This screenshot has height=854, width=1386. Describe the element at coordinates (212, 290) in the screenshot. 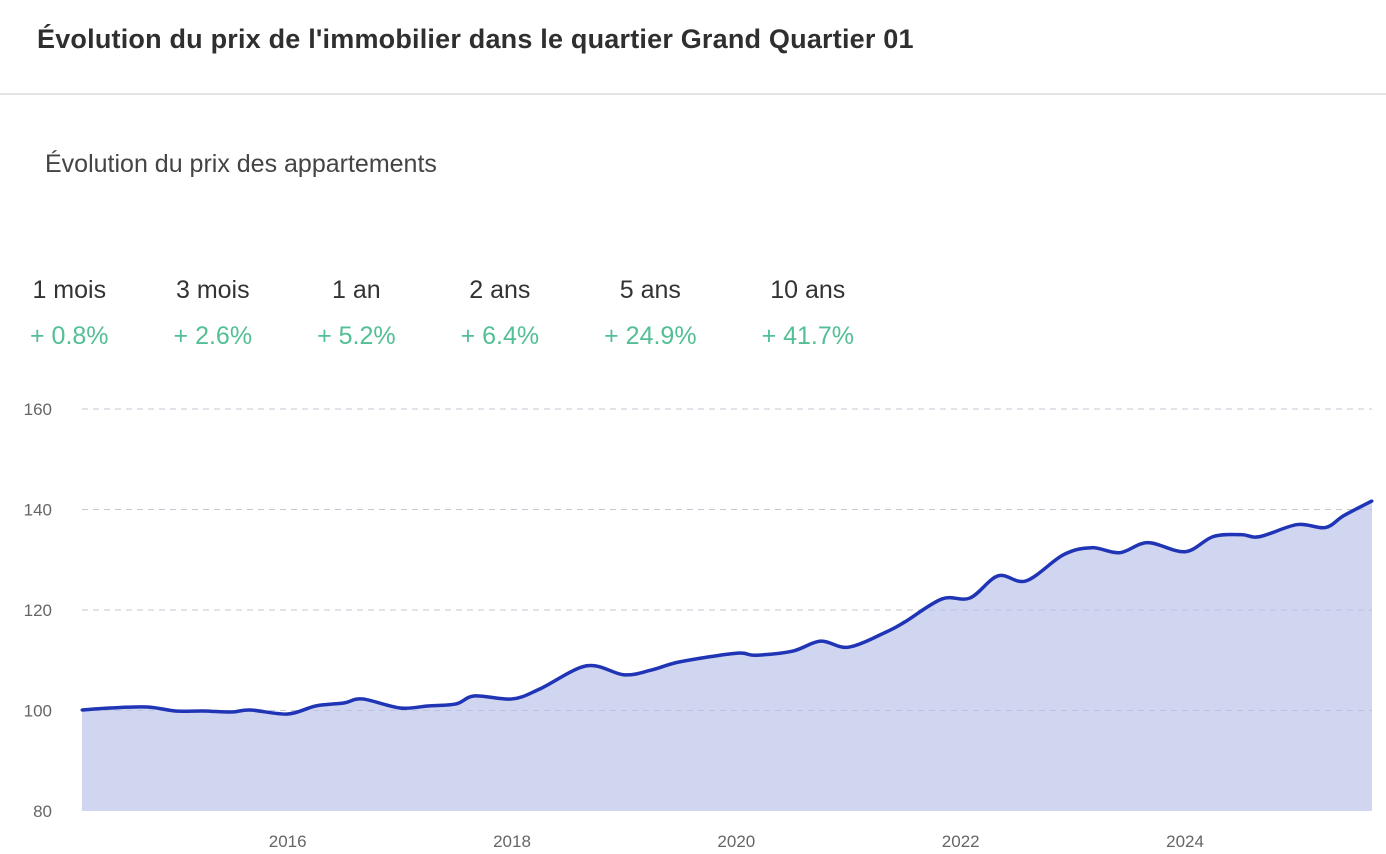

I see `stat-label: 3 mois` at that location.